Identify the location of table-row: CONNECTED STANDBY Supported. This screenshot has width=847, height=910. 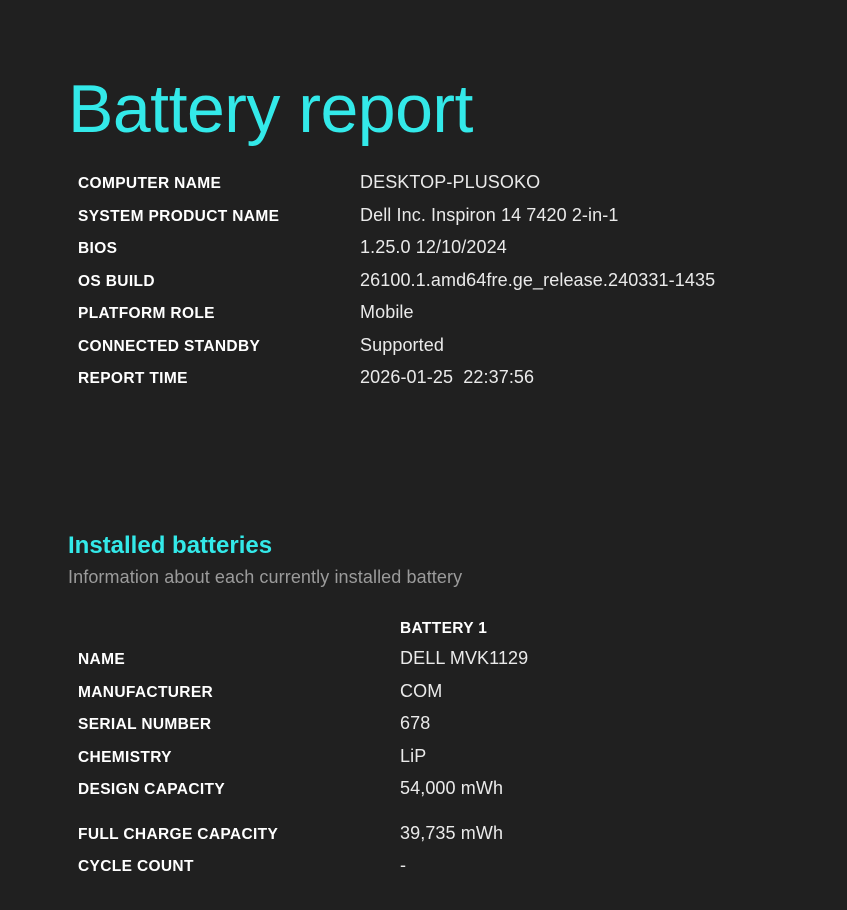
(438, 351).